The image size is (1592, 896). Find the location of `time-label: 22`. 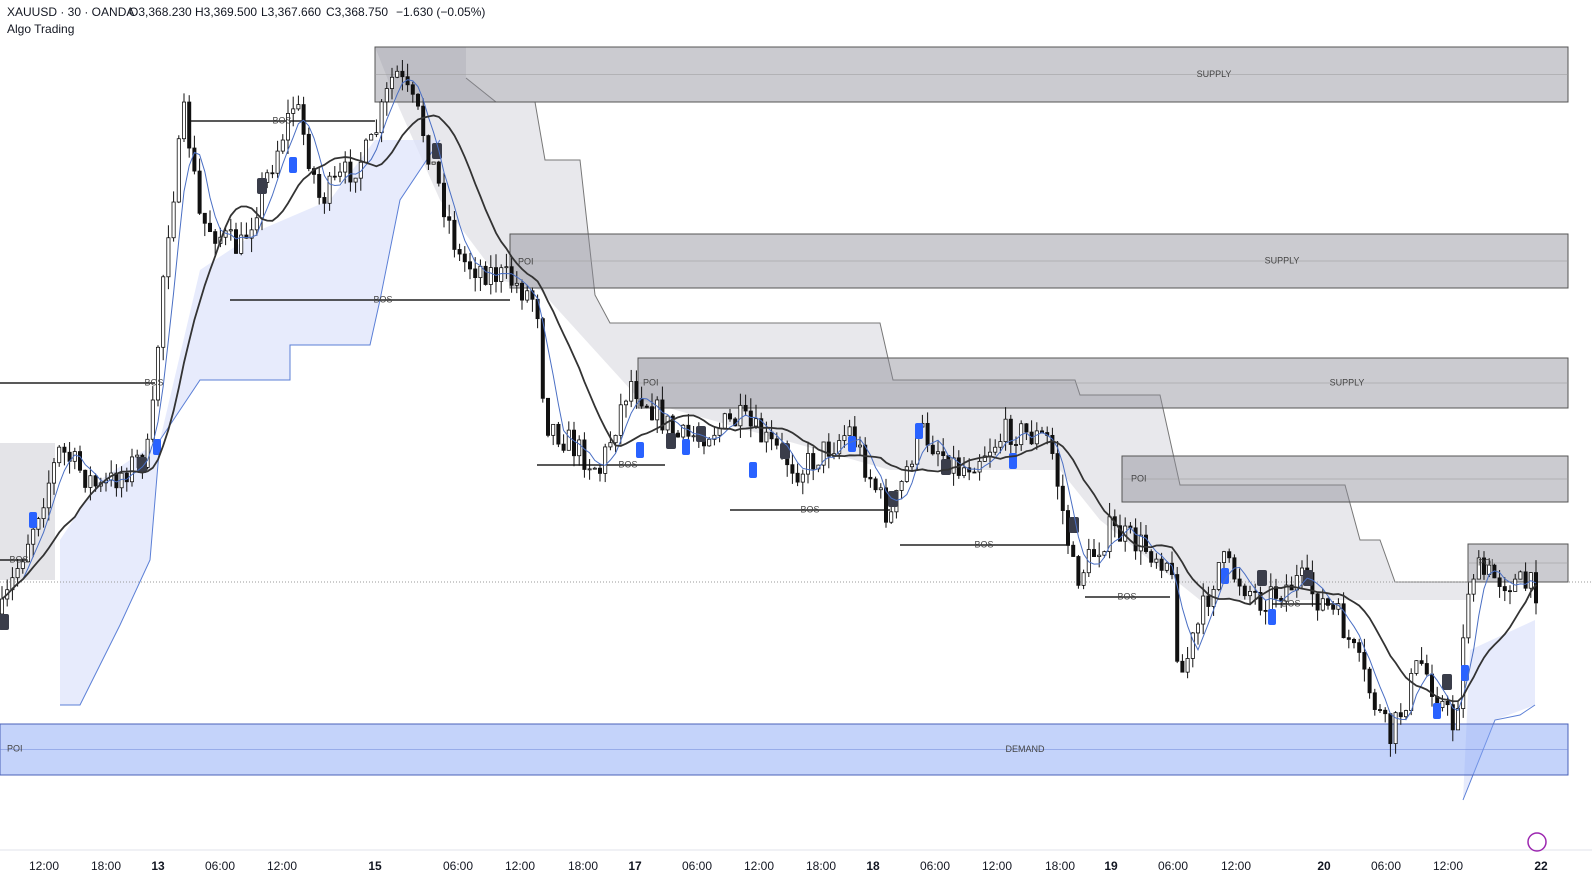

time-label: 22 is located at coordinates (1541, 866).